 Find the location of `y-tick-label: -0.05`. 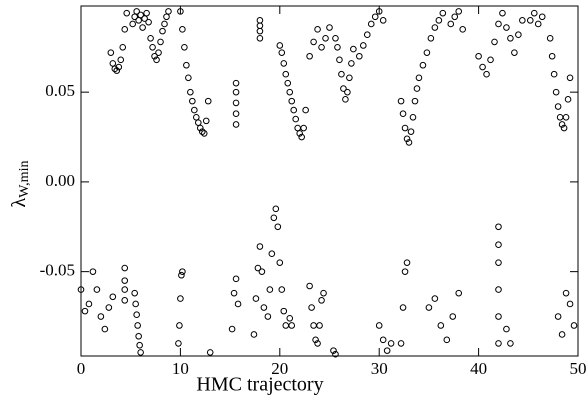

y-tick-label: -0.05 is located at coordinates (57, 270).